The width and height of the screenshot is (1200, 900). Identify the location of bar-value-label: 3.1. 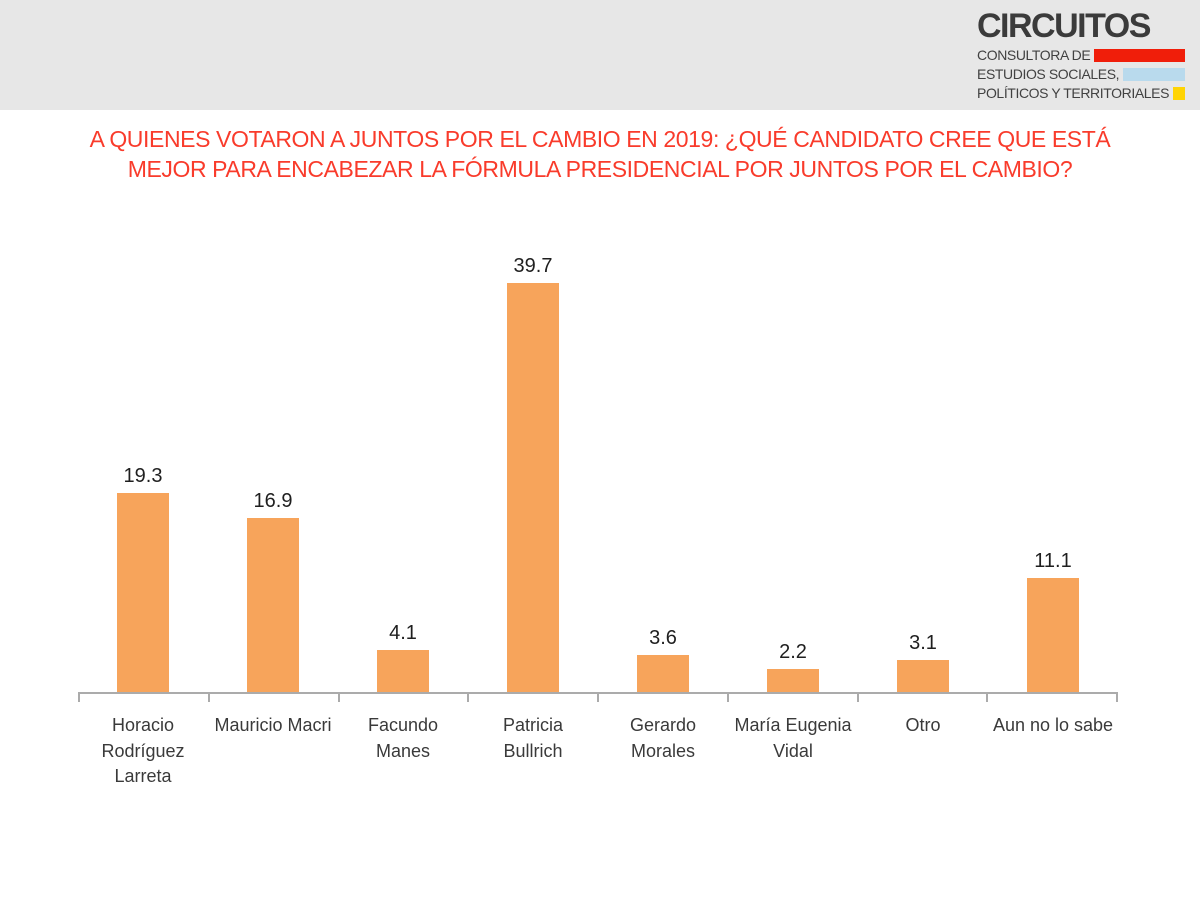
(923, 643).